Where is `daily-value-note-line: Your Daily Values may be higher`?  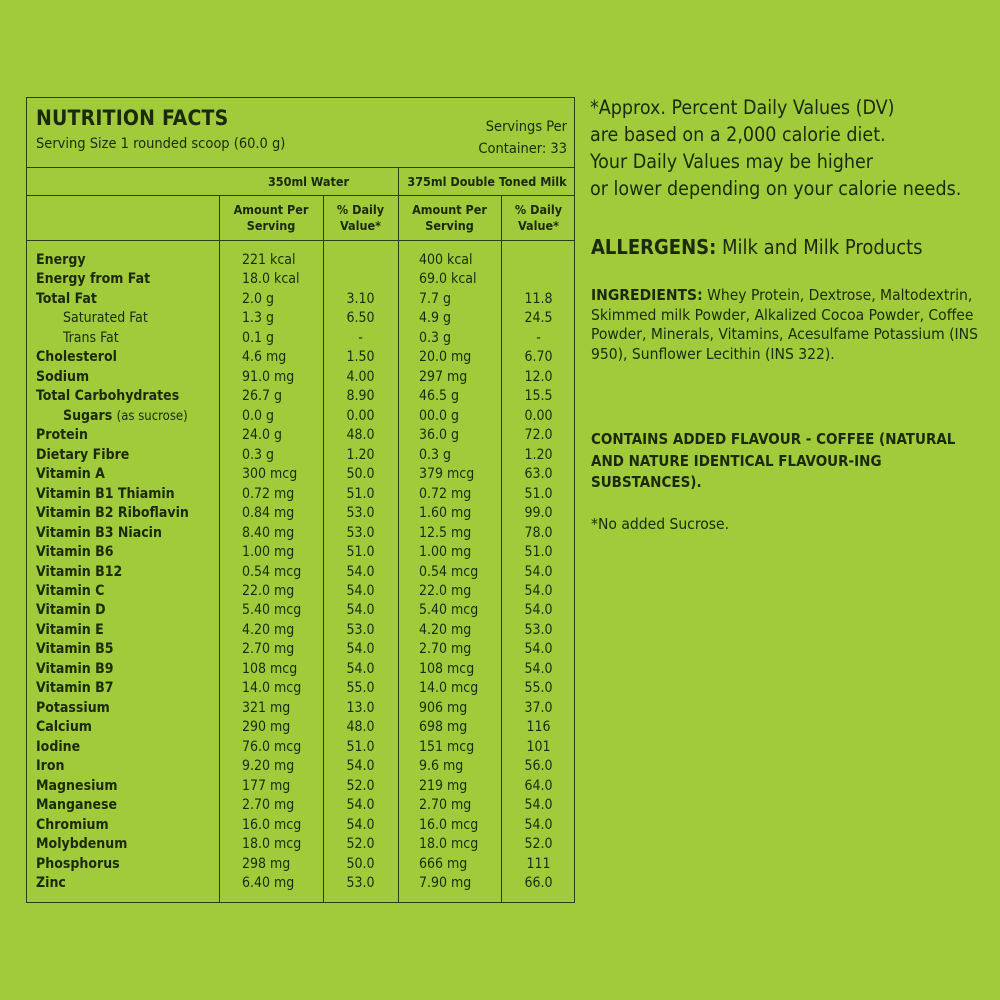
daily-value-note-line: Your Daily Values may be higher is located at coordinates (732, 161).